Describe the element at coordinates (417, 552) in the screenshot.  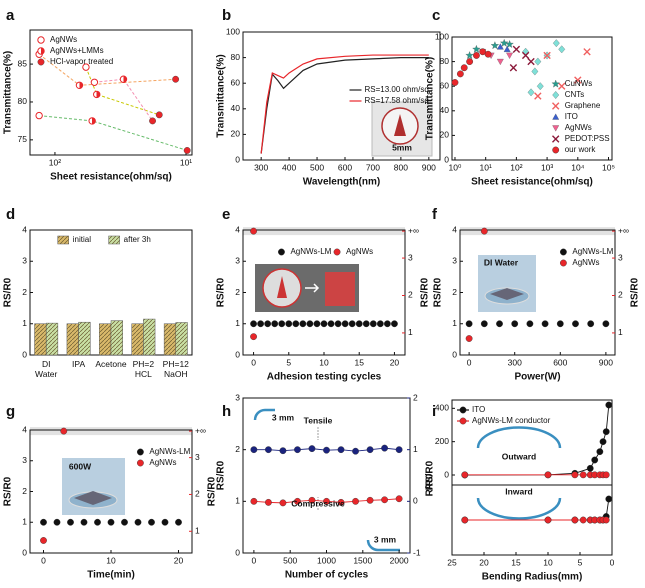
I see `y2-tick-label: -1` at that location.